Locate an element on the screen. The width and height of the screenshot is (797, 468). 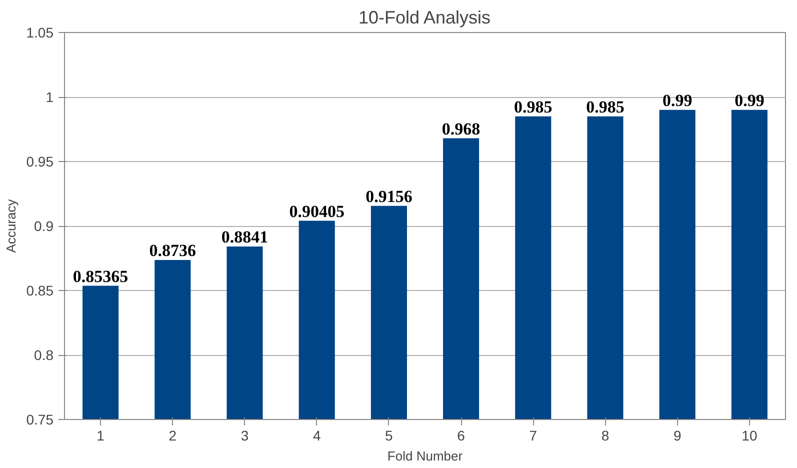
x-tick-label: 4 is located at coordinates (316, 436).